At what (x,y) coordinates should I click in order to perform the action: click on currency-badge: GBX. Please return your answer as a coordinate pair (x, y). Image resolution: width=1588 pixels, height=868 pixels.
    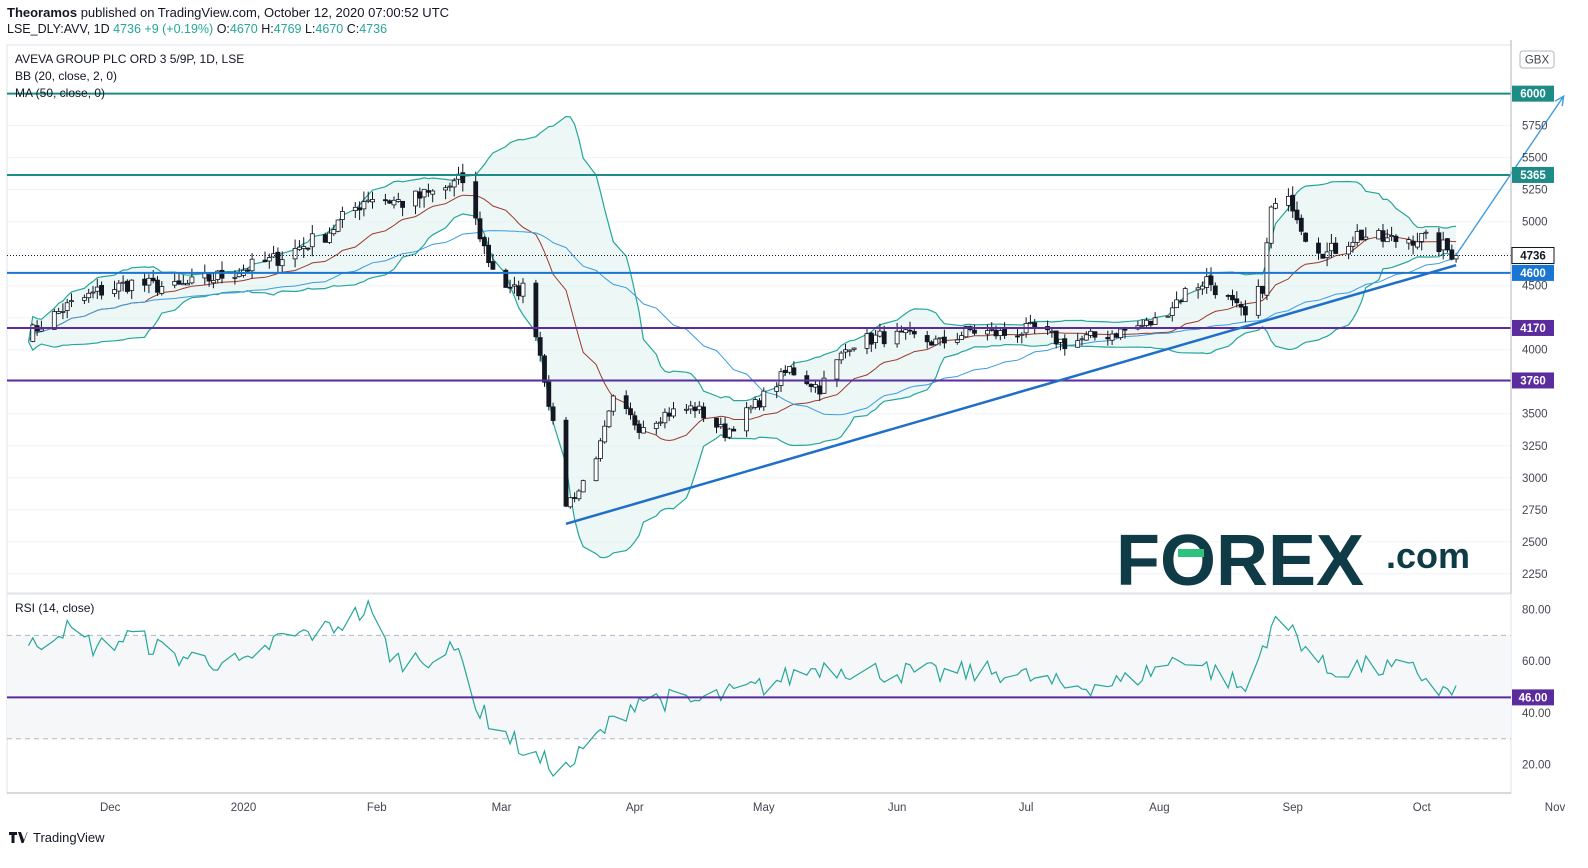
    Looking at the image, I should click on (1537, 59).